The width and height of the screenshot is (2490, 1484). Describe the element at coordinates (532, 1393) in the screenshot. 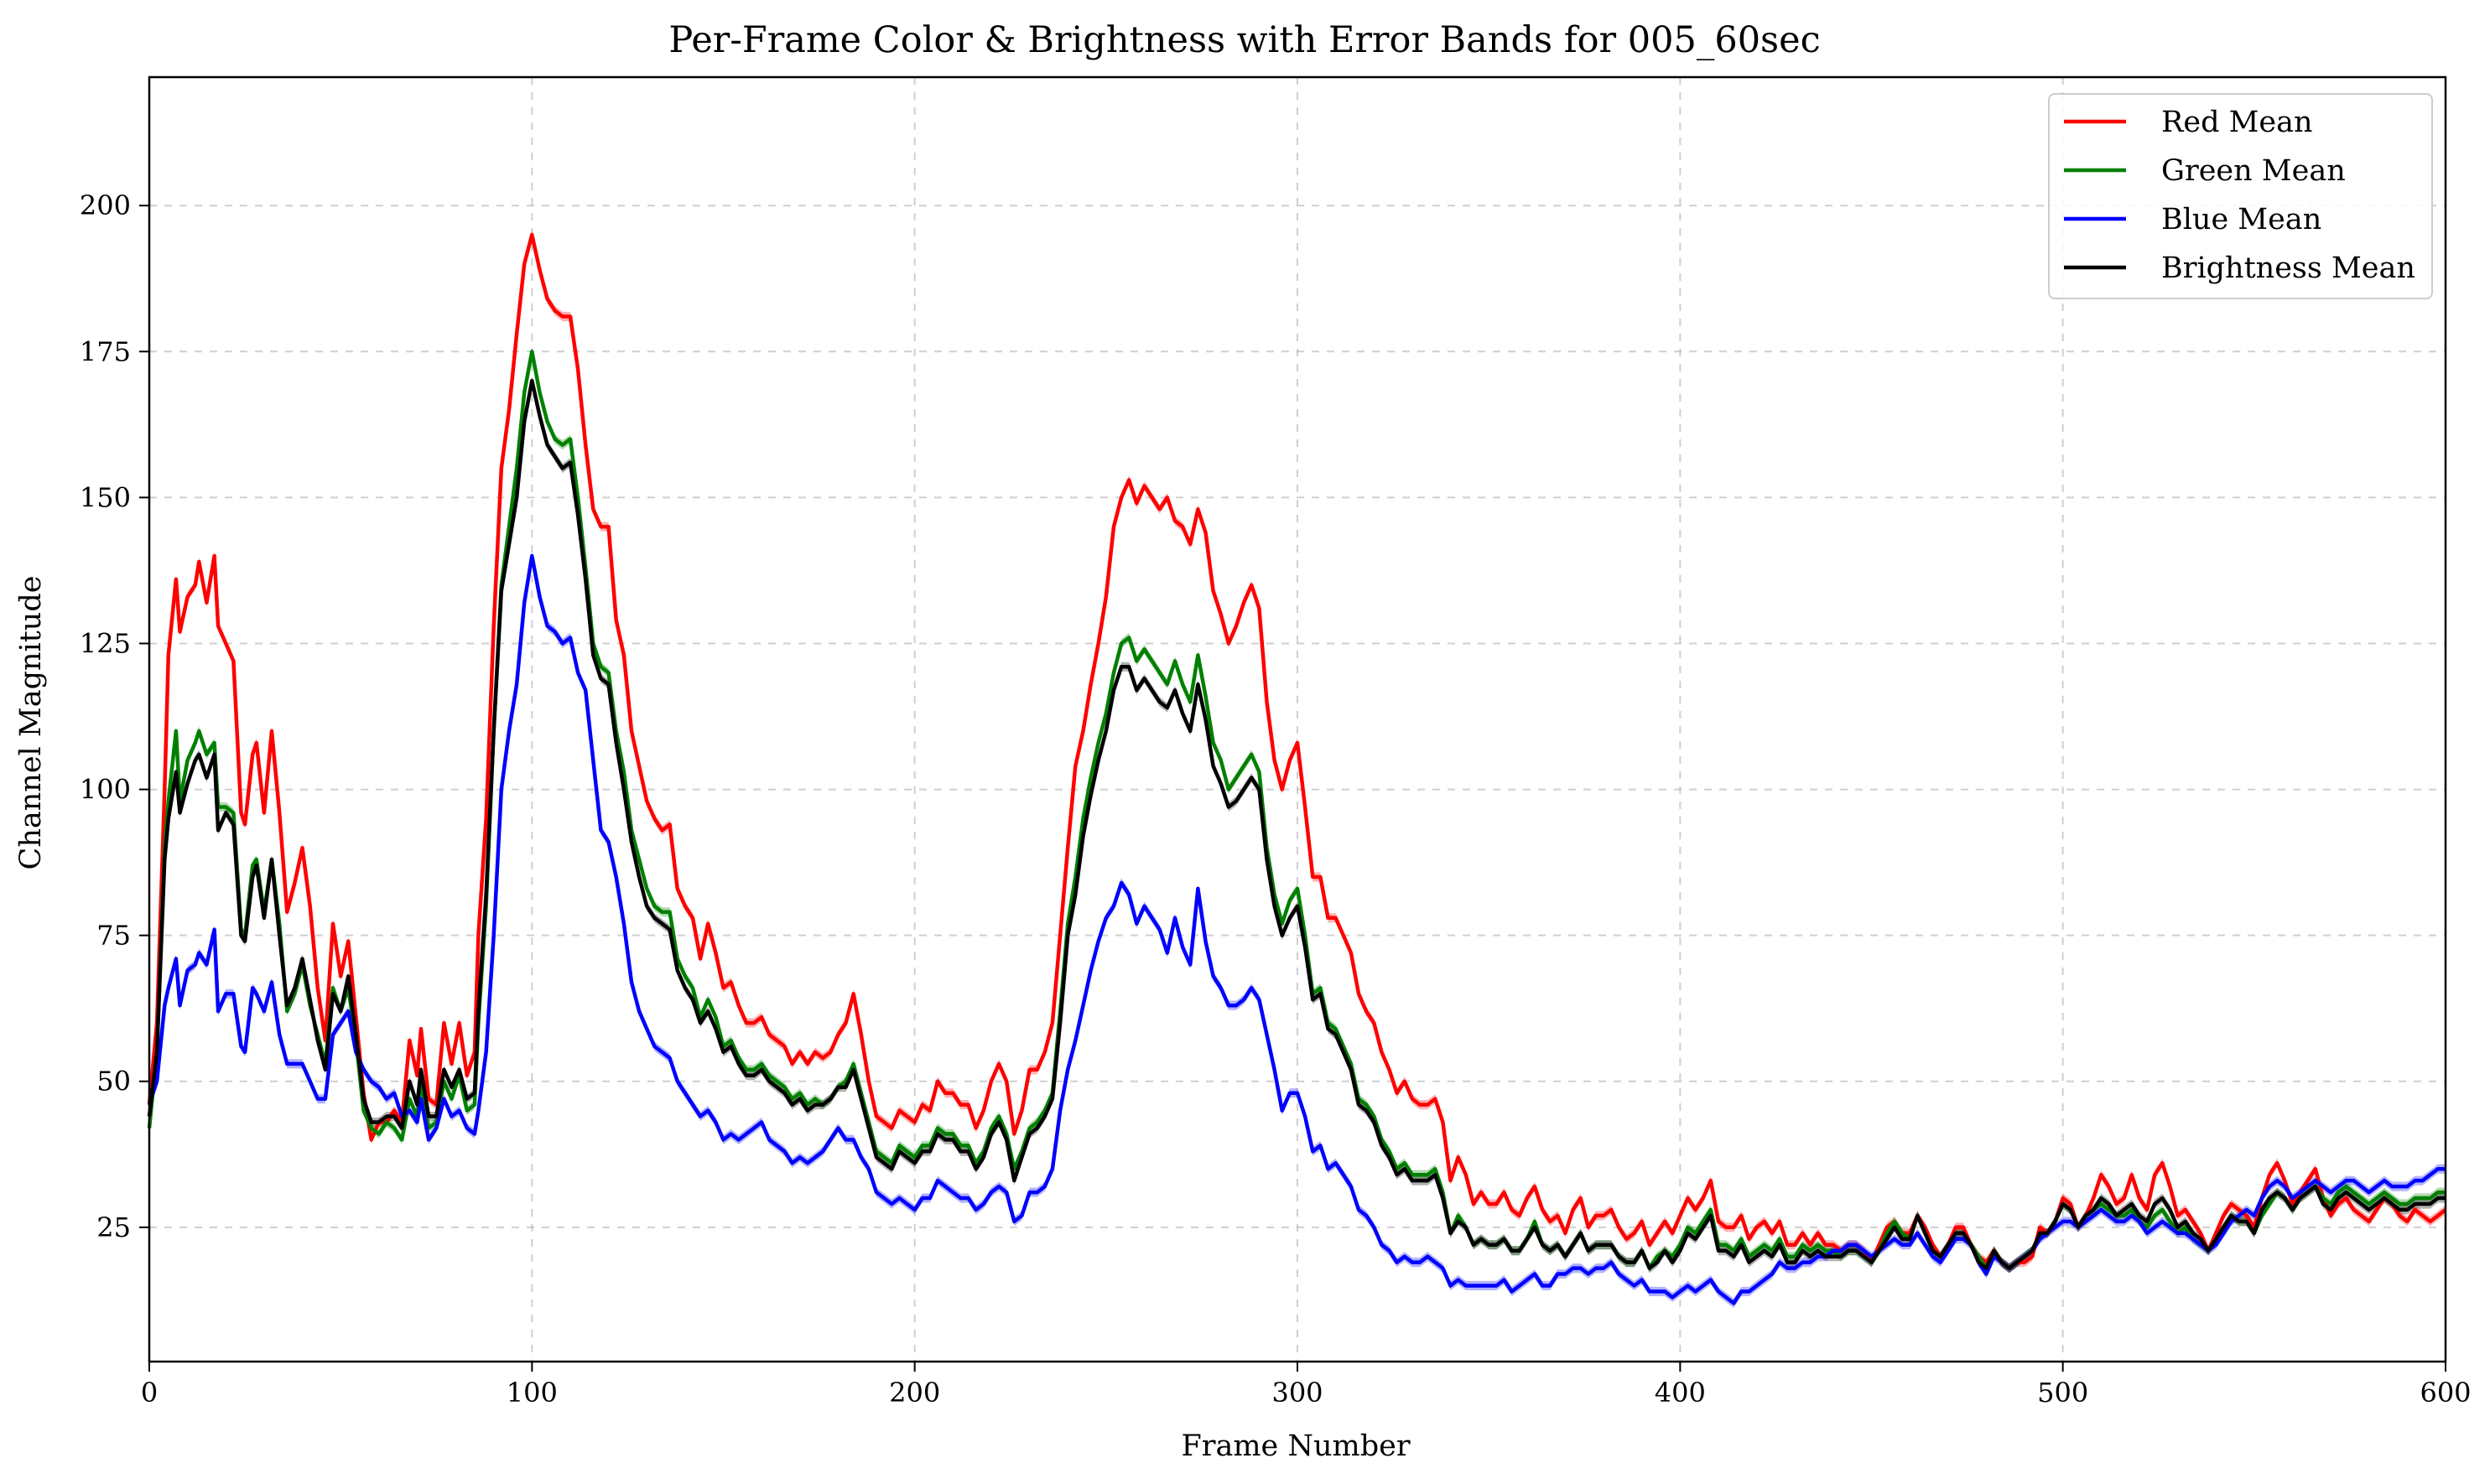

I see `x-tick-label: 100` at that location.